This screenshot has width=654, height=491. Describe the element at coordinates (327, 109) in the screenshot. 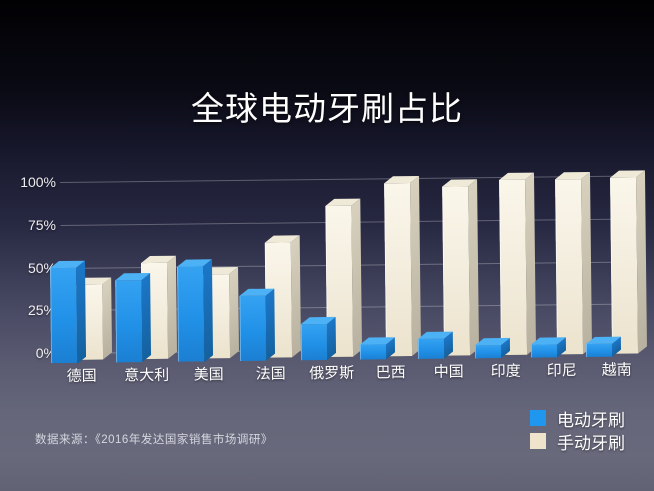

I see `slide-title: 全球电动牙刷占比` at that location.